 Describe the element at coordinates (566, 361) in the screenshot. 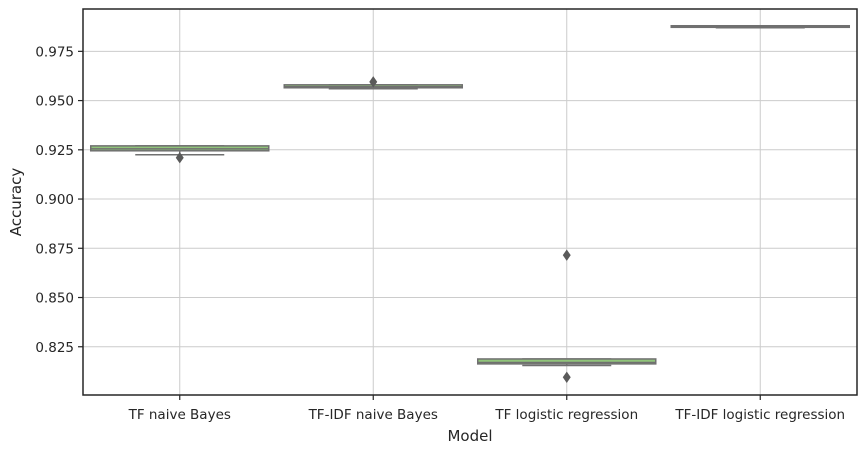

I see `box-body` at that location.